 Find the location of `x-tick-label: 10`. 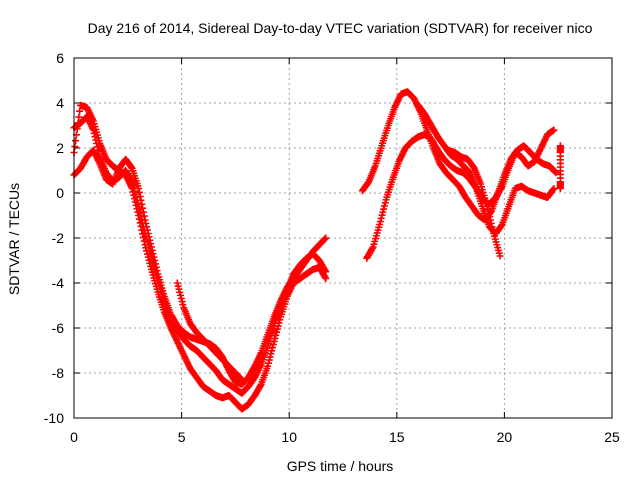

x-tick-label: 10 is located at coordinates (289, 437).